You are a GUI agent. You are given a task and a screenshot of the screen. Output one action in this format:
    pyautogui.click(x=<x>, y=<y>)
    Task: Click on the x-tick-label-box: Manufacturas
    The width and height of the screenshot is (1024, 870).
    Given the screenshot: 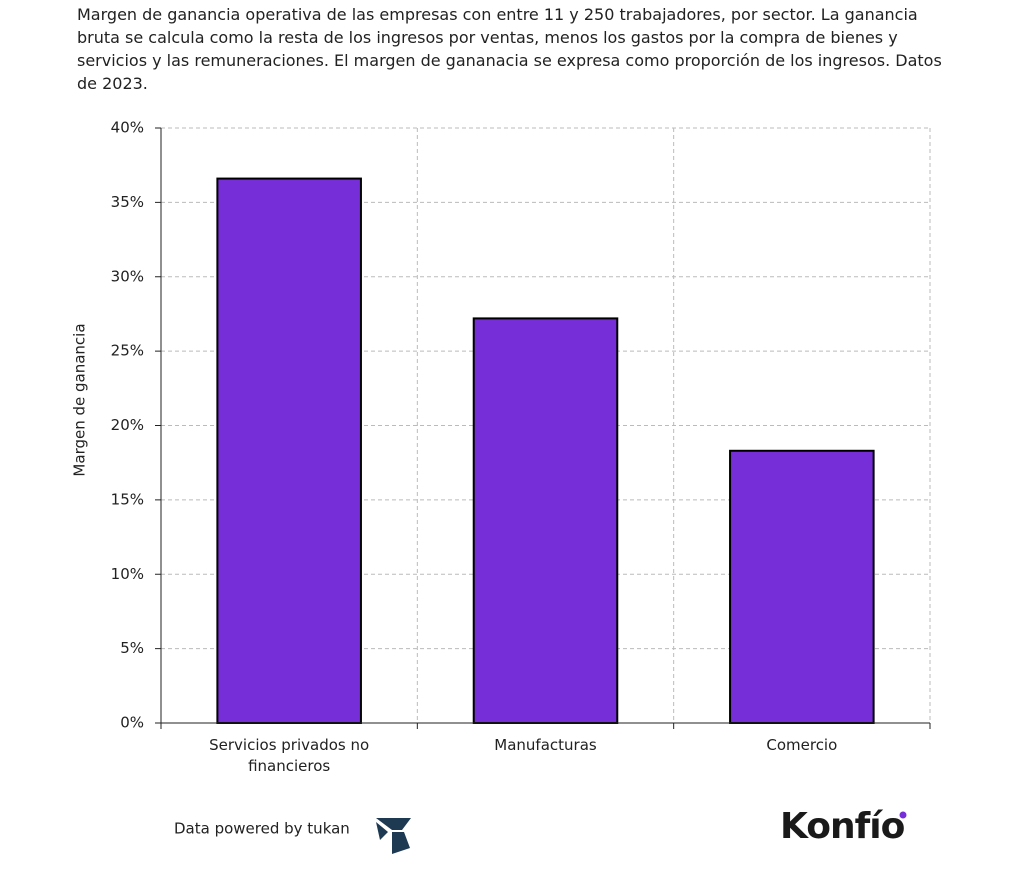 What is the action you would take?
    pyautogui.click(x=545, y=745)
    